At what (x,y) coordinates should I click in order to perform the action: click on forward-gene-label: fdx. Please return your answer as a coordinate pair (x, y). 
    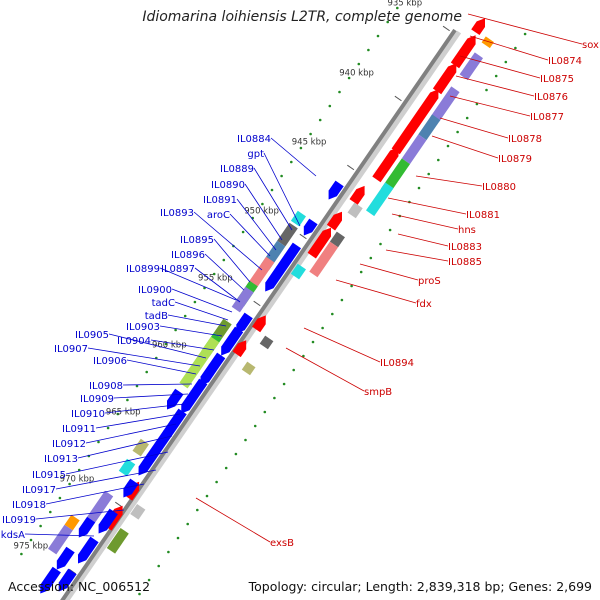
    Looking at the image, I should click on (424, 304).